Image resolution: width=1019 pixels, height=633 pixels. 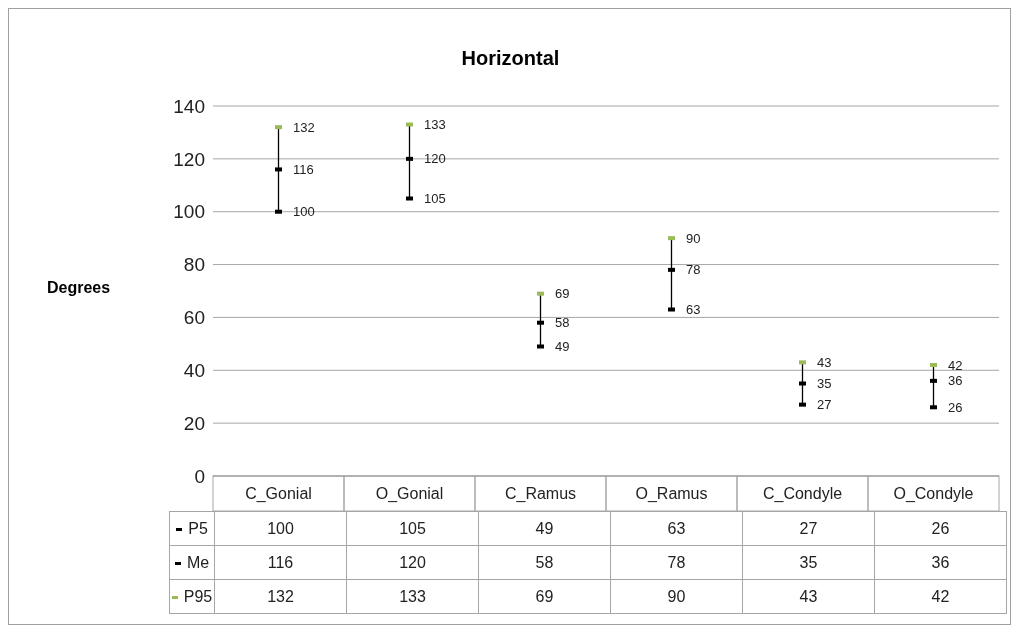 What do you see at coordinates (79, 288) in the screenshot?
I see `y-axis-title: Degrees` at bounding box center [79, 288].